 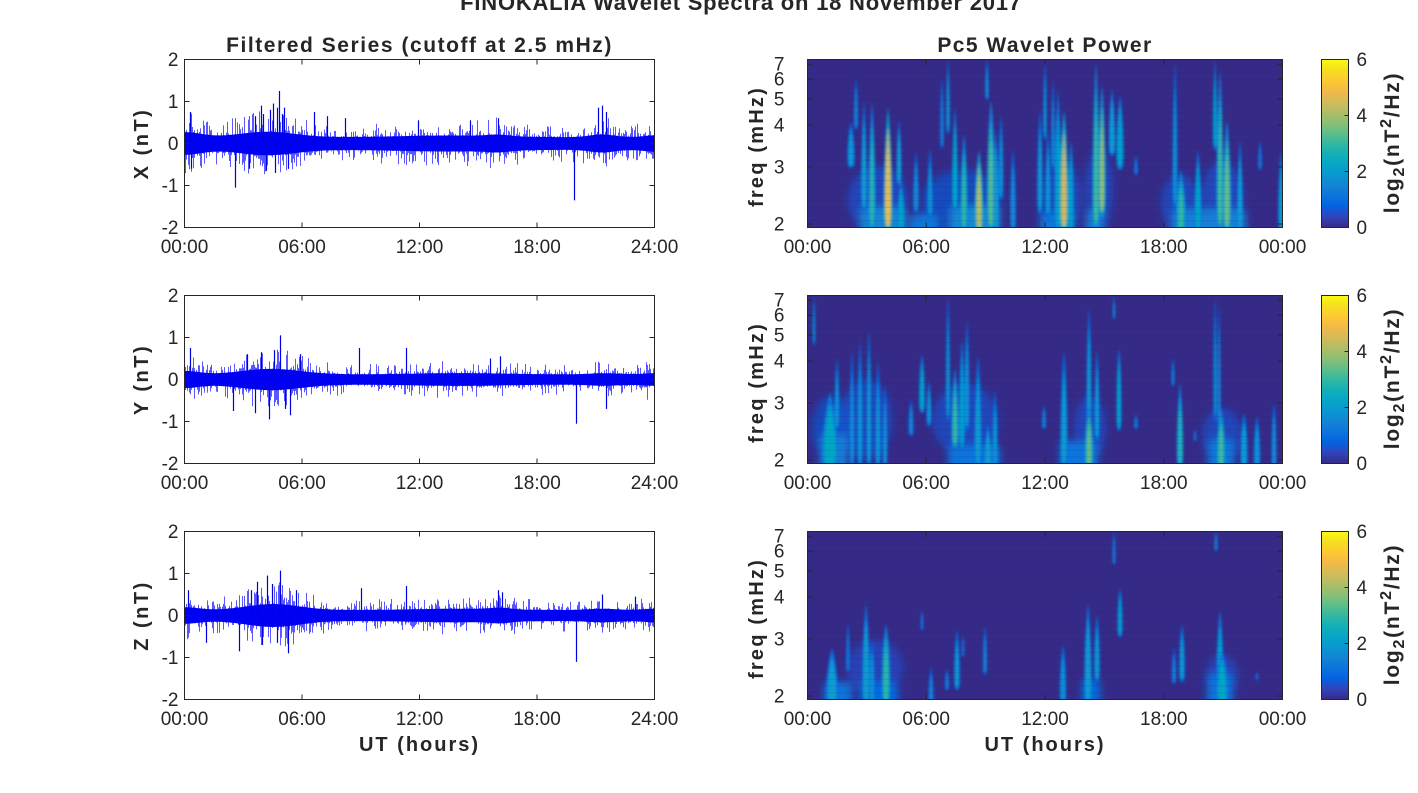 I want to click on svg-text: Y (nT), so click(x=142, y=379).